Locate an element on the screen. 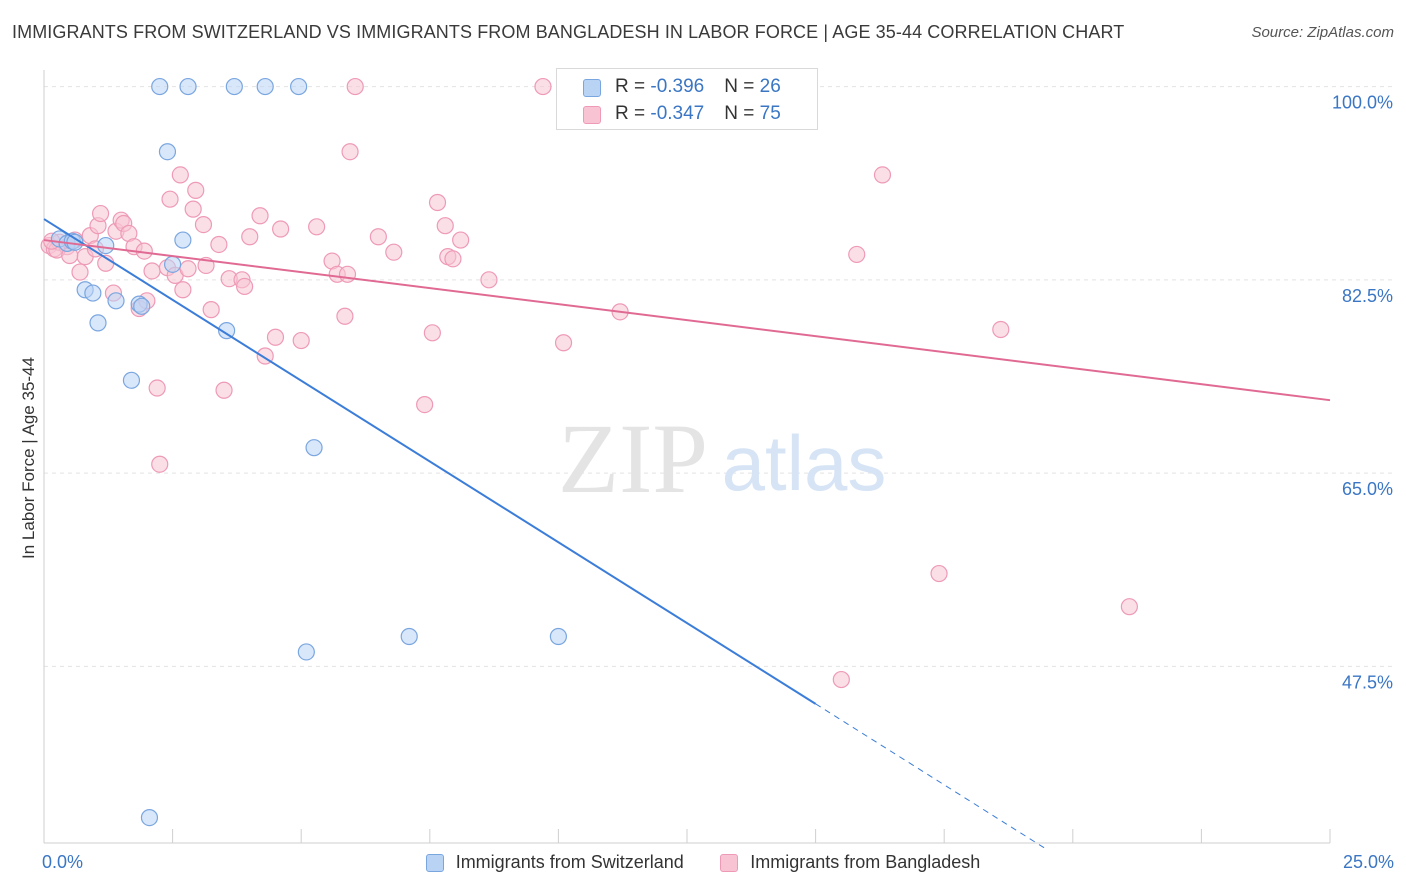  y-tick-label: 47.5% is located at coordinates (1367, 682).